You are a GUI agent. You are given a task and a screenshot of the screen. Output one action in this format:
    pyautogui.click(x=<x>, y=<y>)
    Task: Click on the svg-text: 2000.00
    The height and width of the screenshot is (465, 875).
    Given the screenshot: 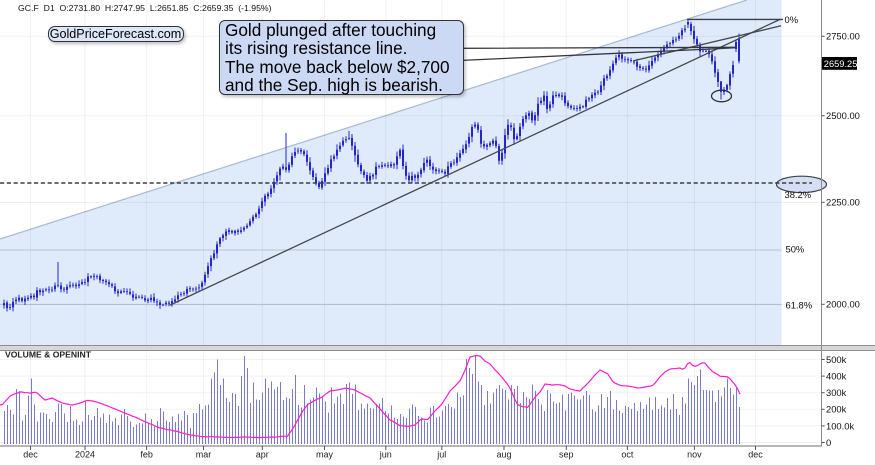 What is the action you would take?
    pyautogui.click(x=843, y=304)
    